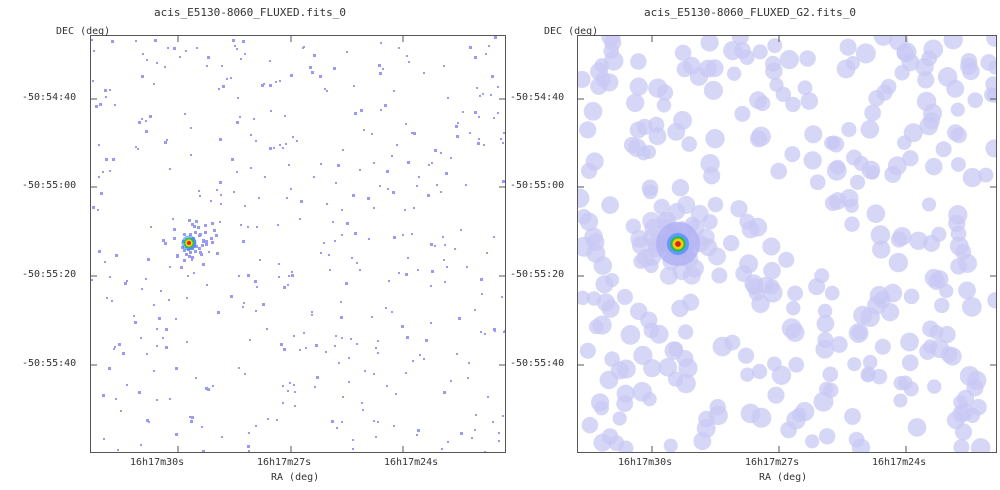 The width and height of the screenshot is (1000, 490). Describe the element at coordinates (645, 462) in the screenshot. I see `right-x-tick-label: 16h17m30s` at that location.